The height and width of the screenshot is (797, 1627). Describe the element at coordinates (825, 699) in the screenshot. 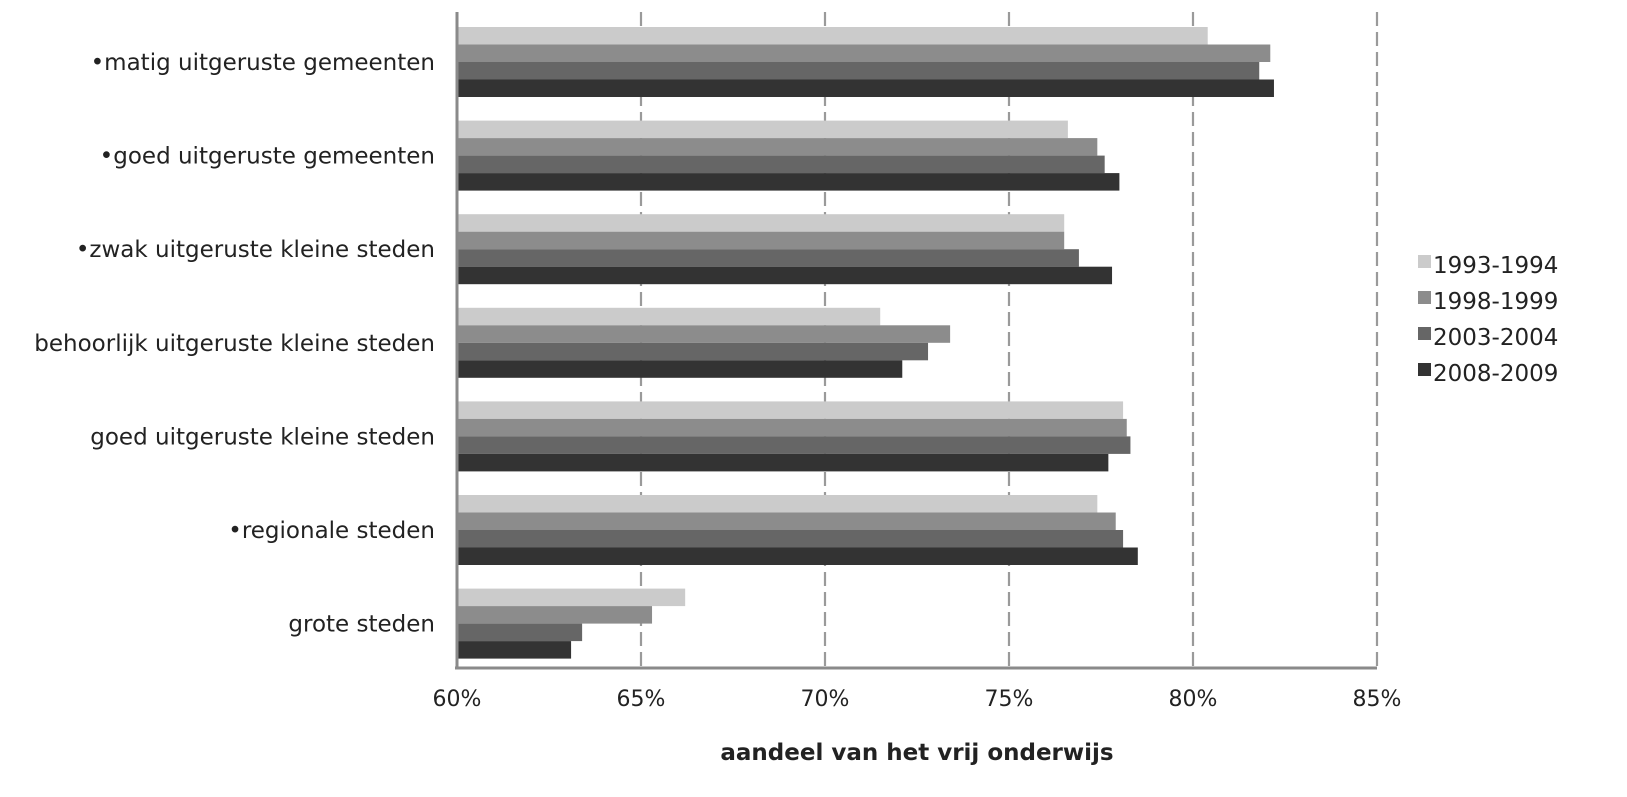

I see `x-tick-label: 70%` at that location.